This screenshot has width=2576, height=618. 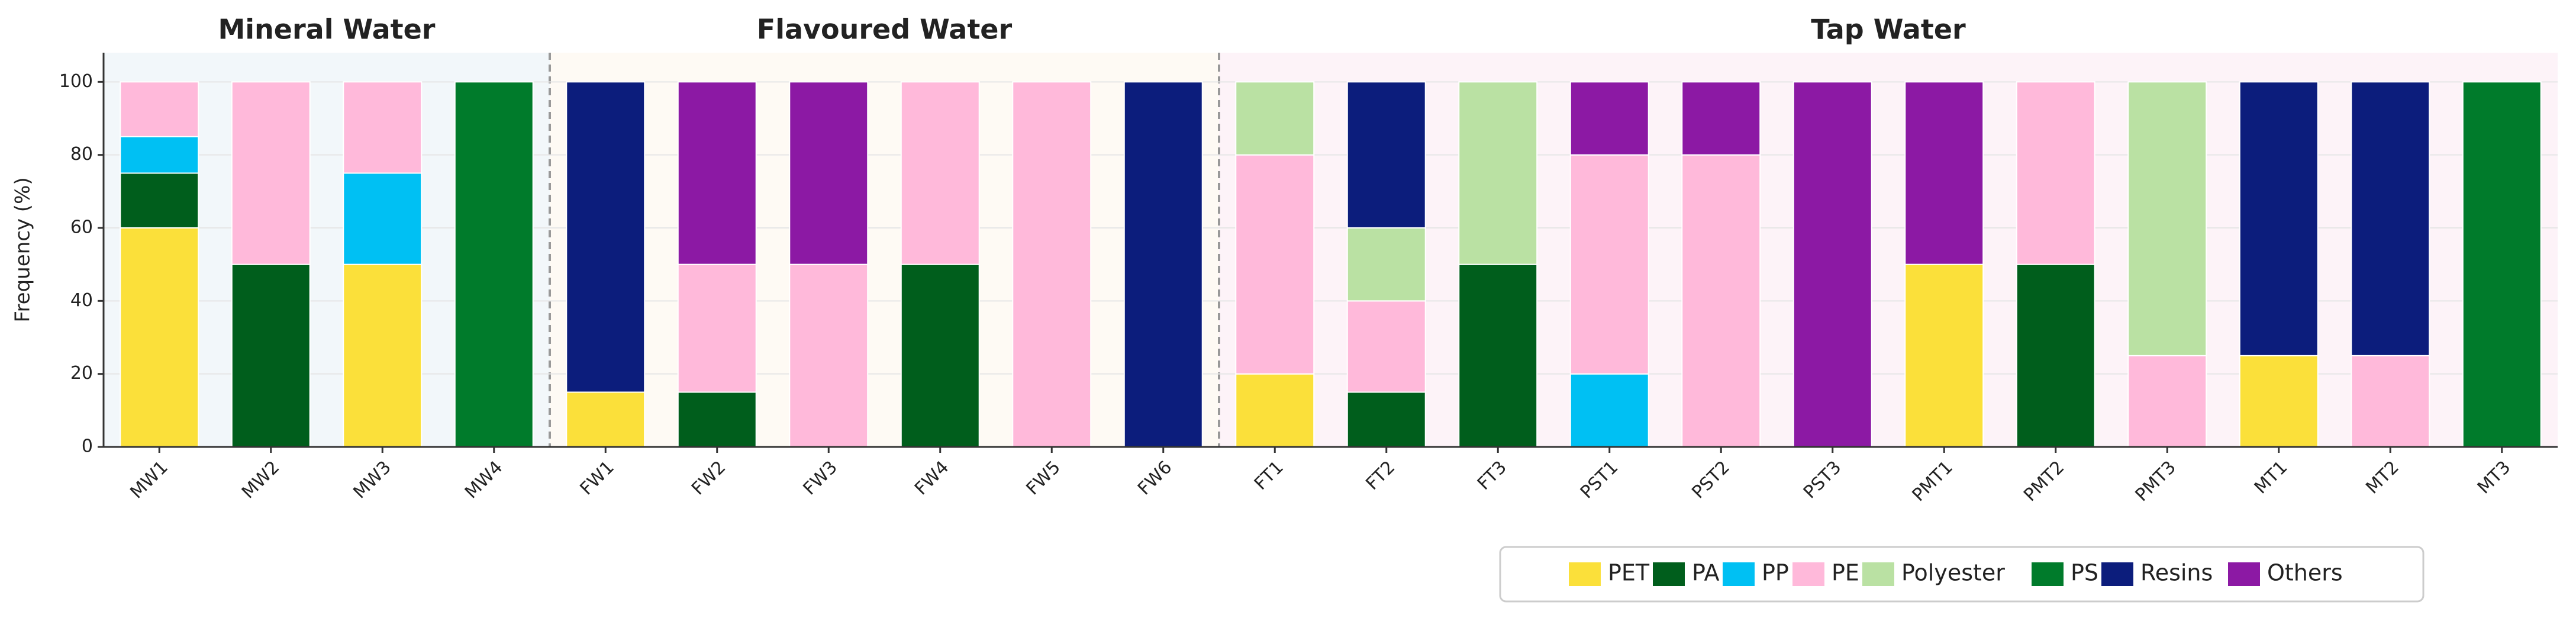 I want to click on group-title: Mineral Water, so click(x=326, y=30).